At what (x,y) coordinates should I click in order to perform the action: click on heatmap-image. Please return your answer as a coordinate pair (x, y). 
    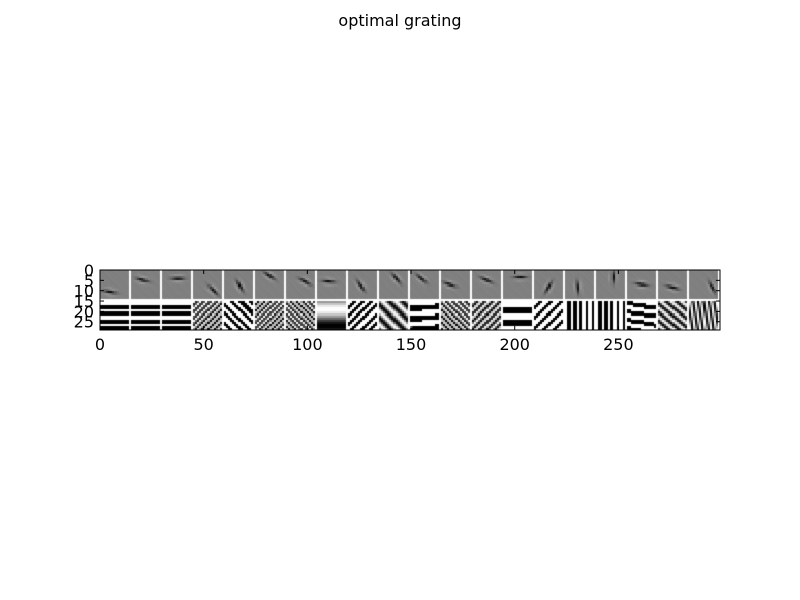
    Looking at the image, I should click on (410, 300).